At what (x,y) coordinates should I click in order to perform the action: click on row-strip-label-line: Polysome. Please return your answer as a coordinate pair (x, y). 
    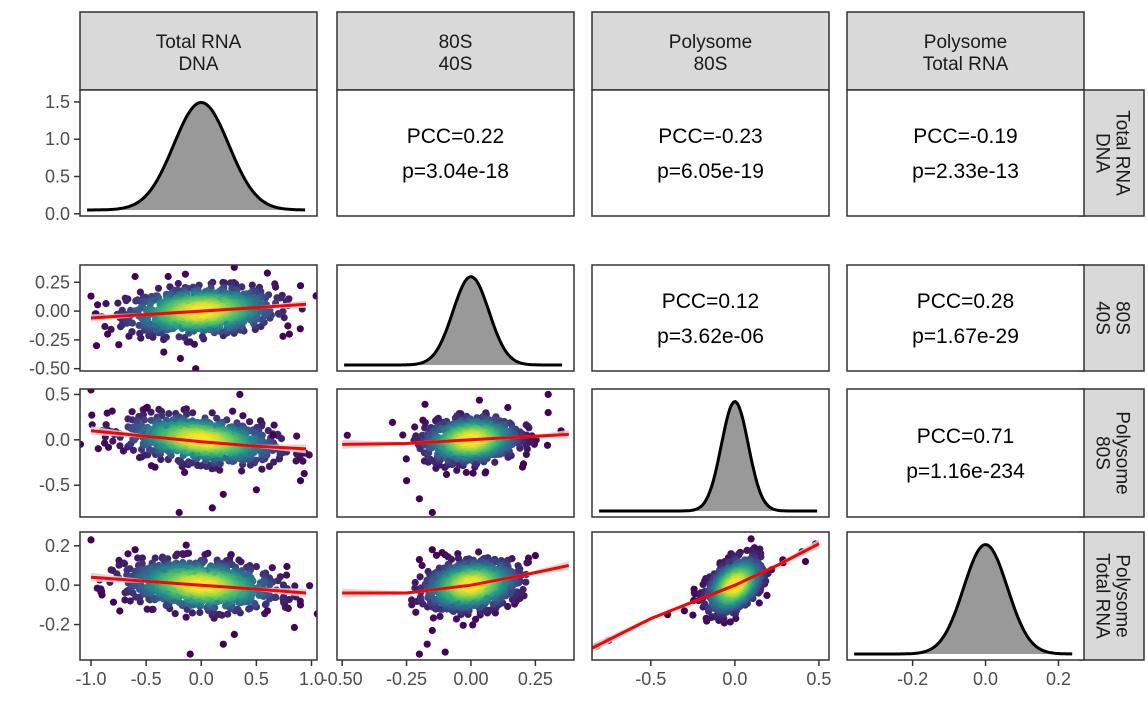
    Looking at the image, I should click on (1122, 595).